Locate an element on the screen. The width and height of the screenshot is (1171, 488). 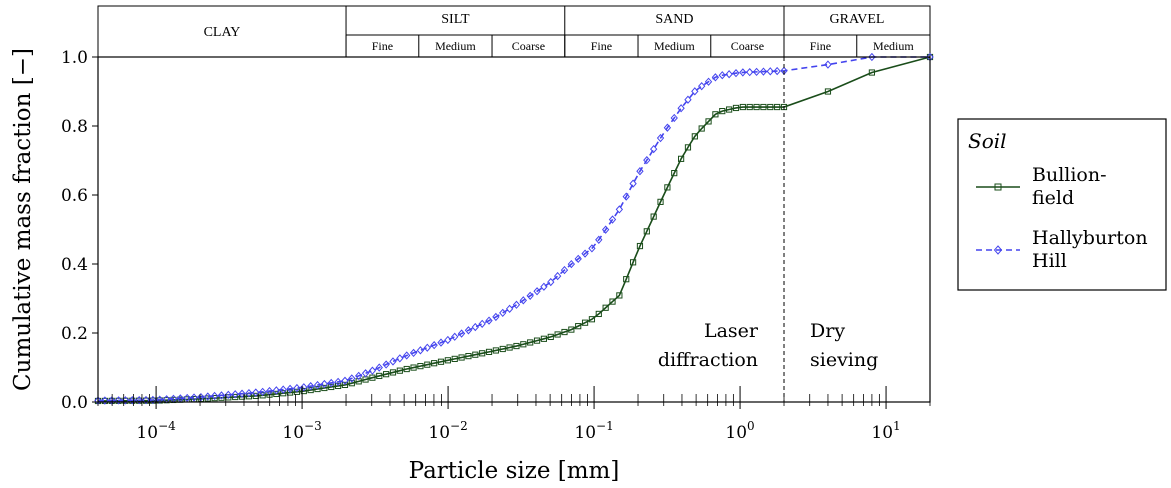
header-subclass-fine: Fine is located at coordinates (382, 46).